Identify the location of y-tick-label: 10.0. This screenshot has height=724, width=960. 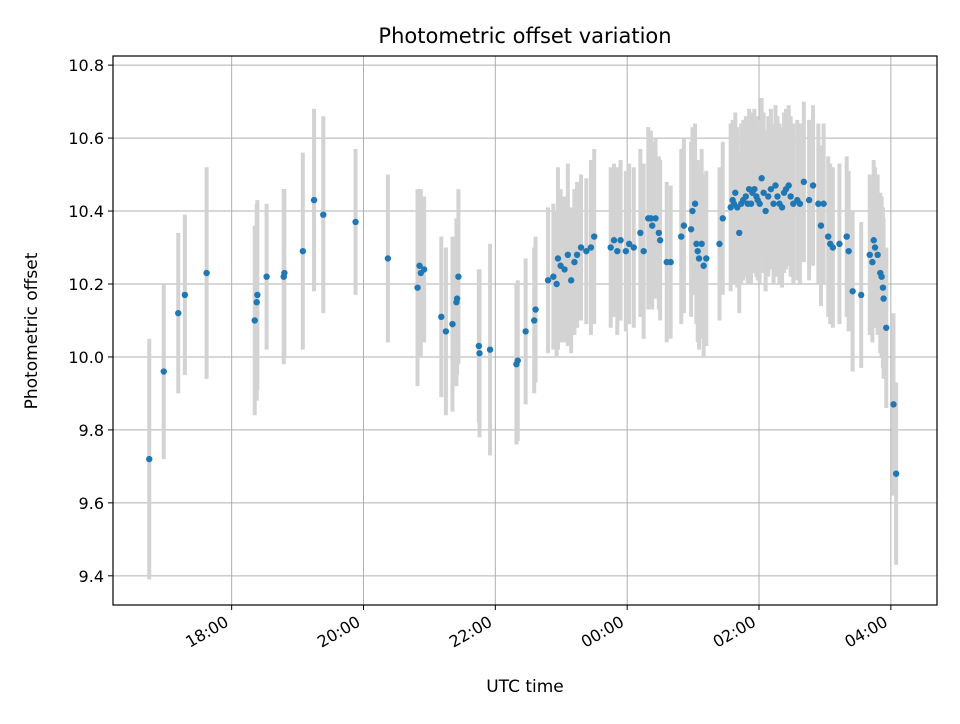
(86, 357).